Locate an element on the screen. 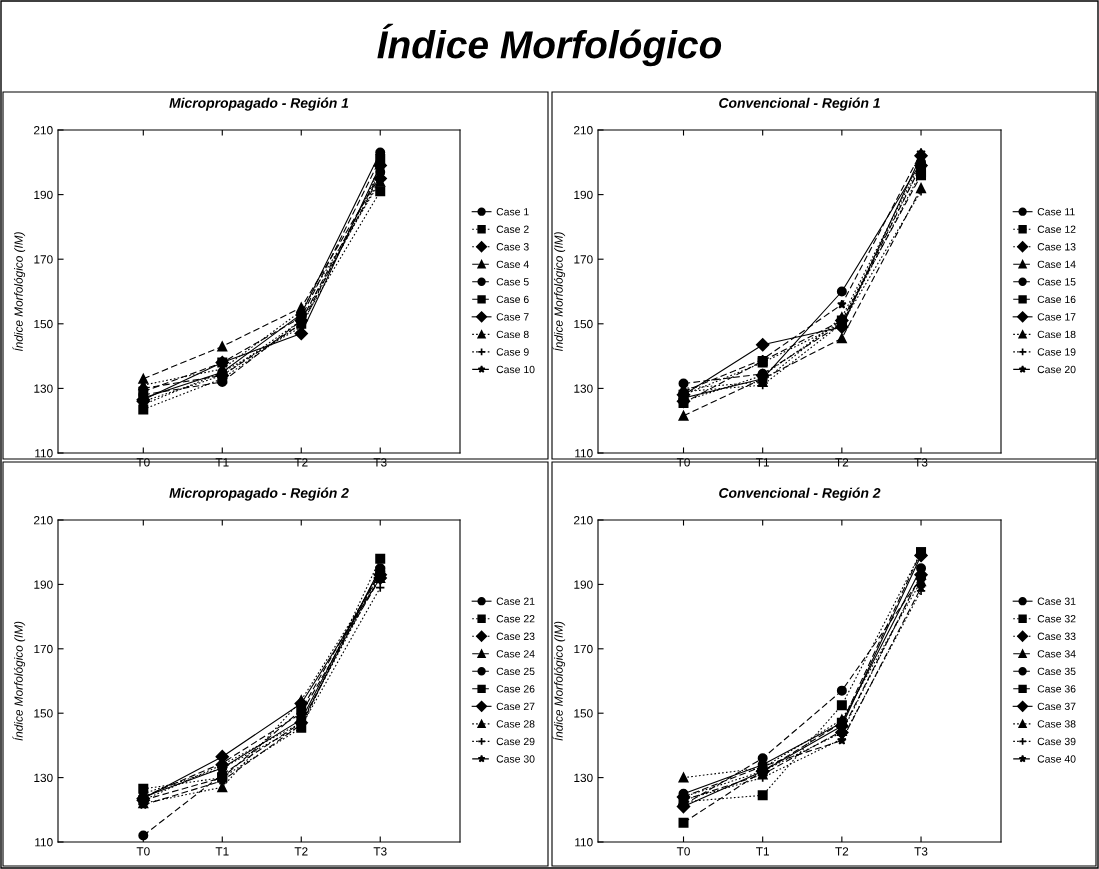  legend-label: Case 1 is located at coordinates (512, 212).